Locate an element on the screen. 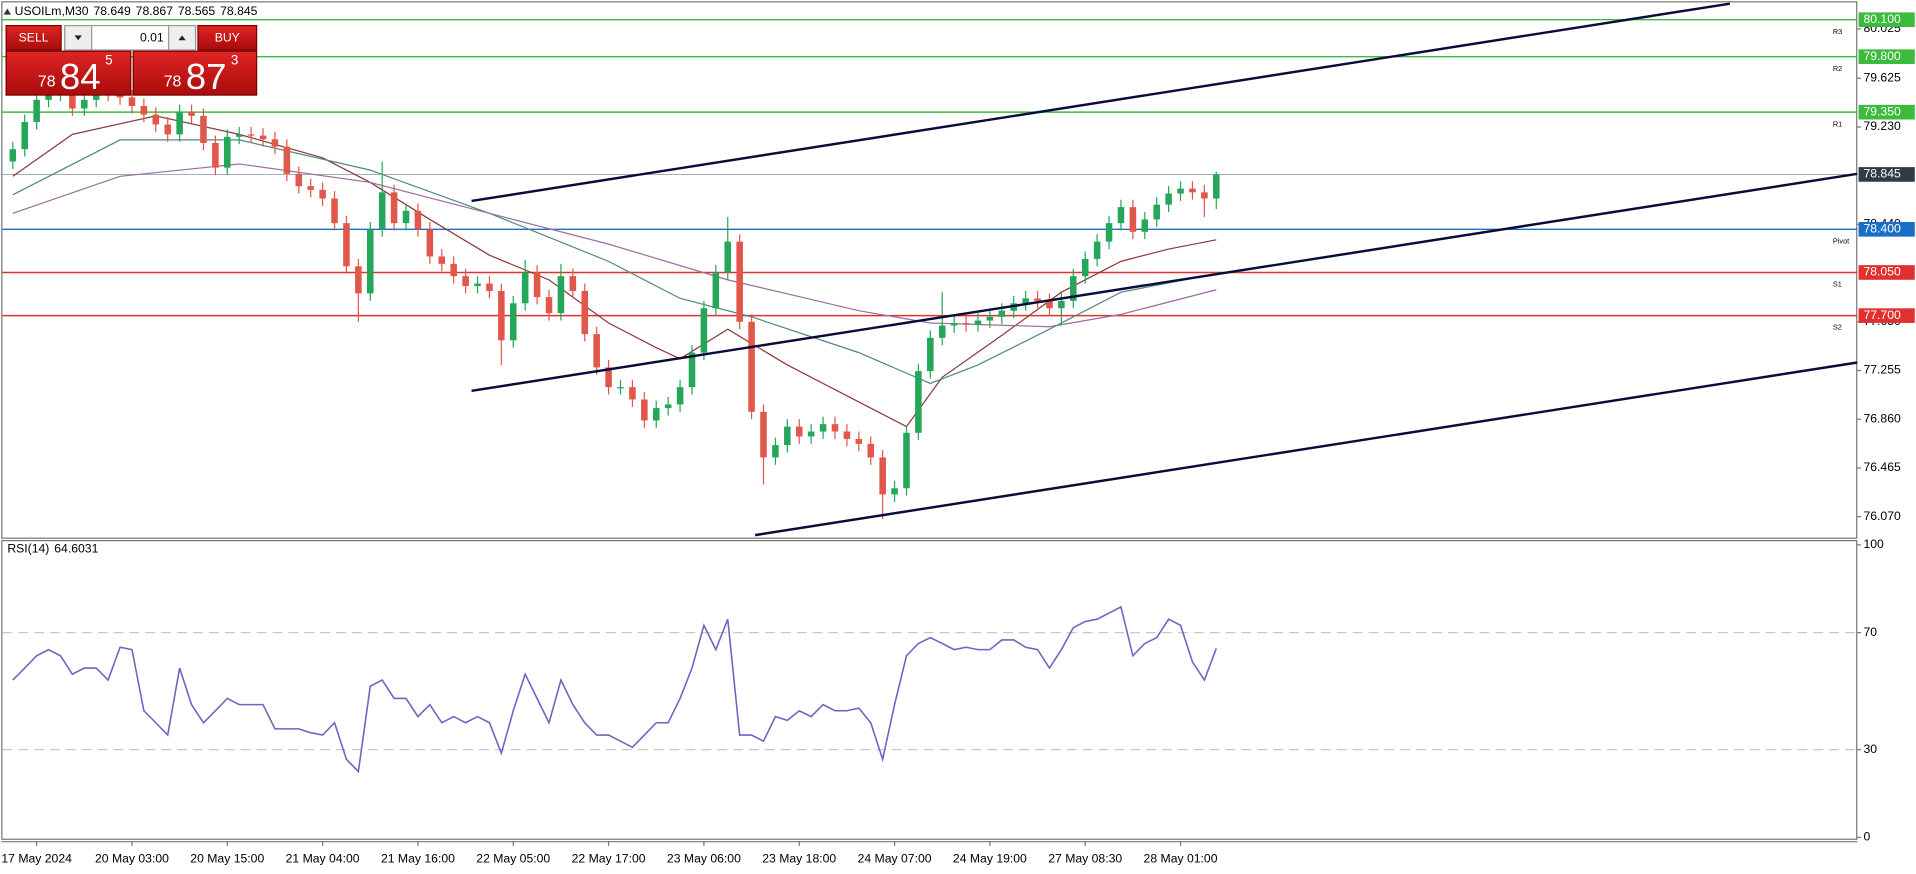 Image resolution: width=1916 pixels, height=874 pixels. rsi-name: RSI(14) is located at coordinates (28, 549).